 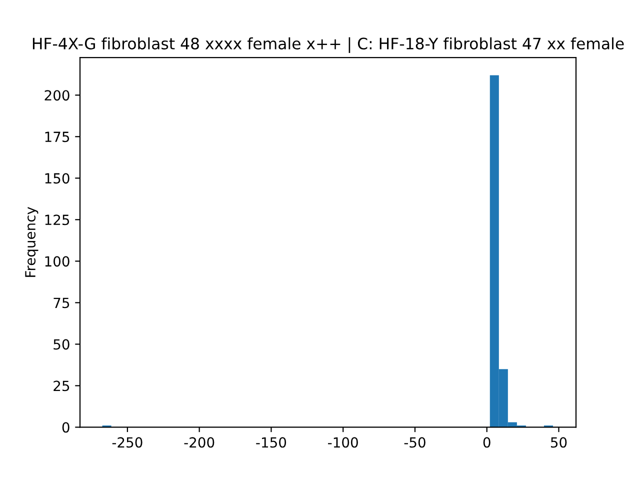 What do you see at coordinates (62, 344) in the screenshot?
I see `y-tick-label: 50` at bounding box center [62, 344].